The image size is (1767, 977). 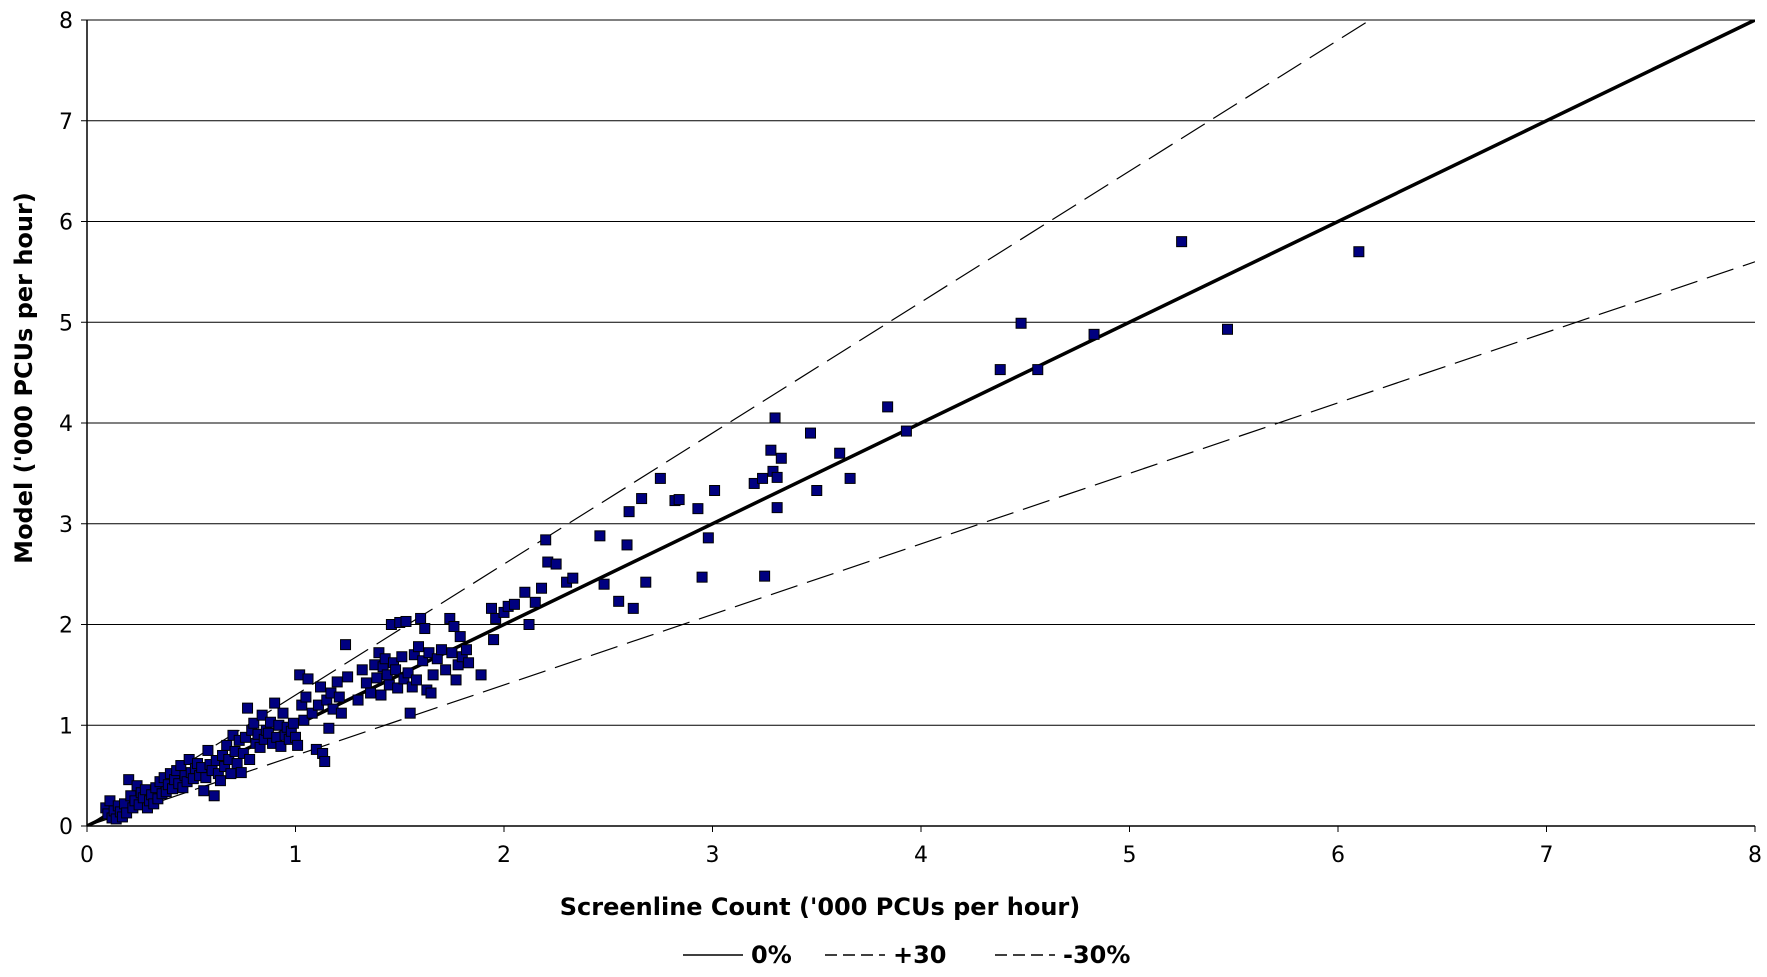 I want to click on x-tick-label: 3, so click(x=713, y=855).